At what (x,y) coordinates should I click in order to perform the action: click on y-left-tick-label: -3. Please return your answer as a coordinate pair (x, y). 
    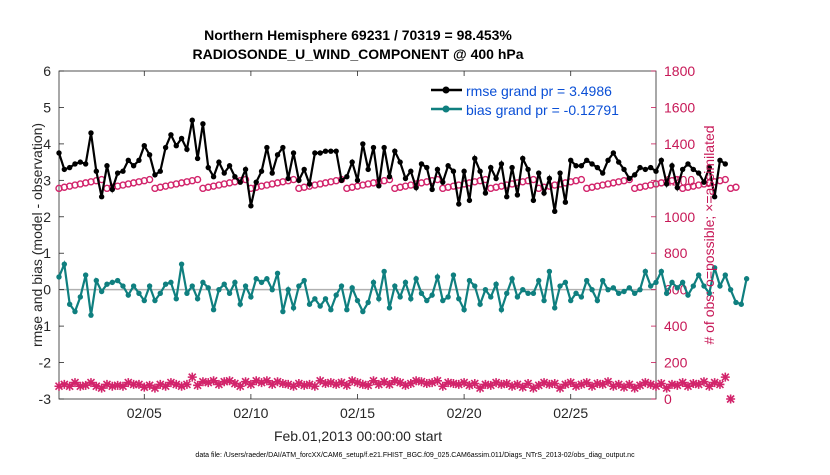
    Looking at the image, I should click on (45, 399).